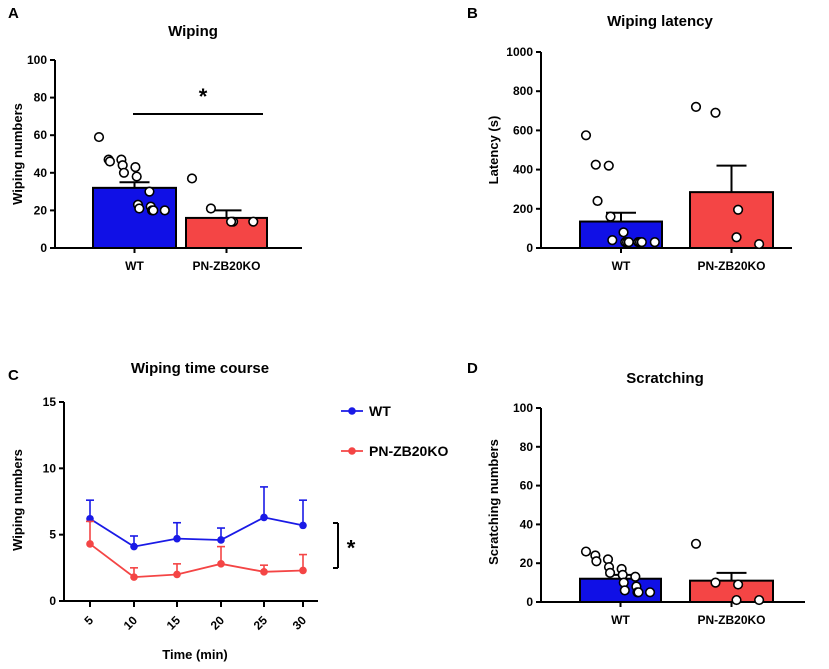 The width and height of the screenshot is (829, 669). I want to click on panel-label-B: B, so click(472, 13).